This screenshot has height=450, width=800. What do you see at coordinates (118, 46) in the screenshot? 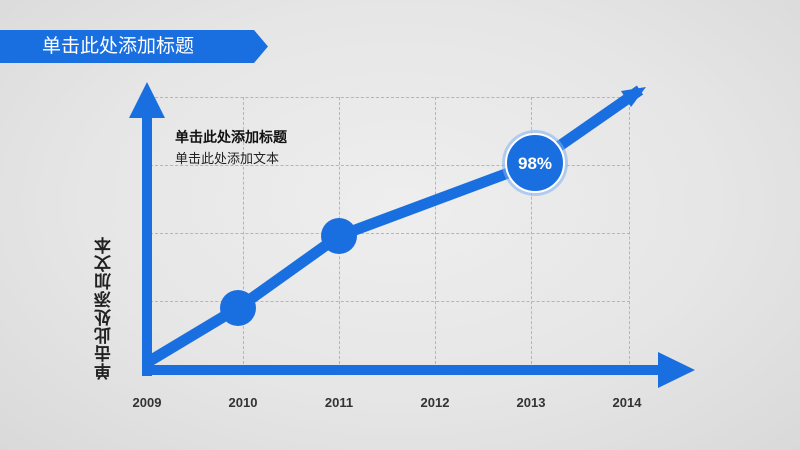
I see `page-title: 单击此处添加标题` at bounding box center [118, 46].